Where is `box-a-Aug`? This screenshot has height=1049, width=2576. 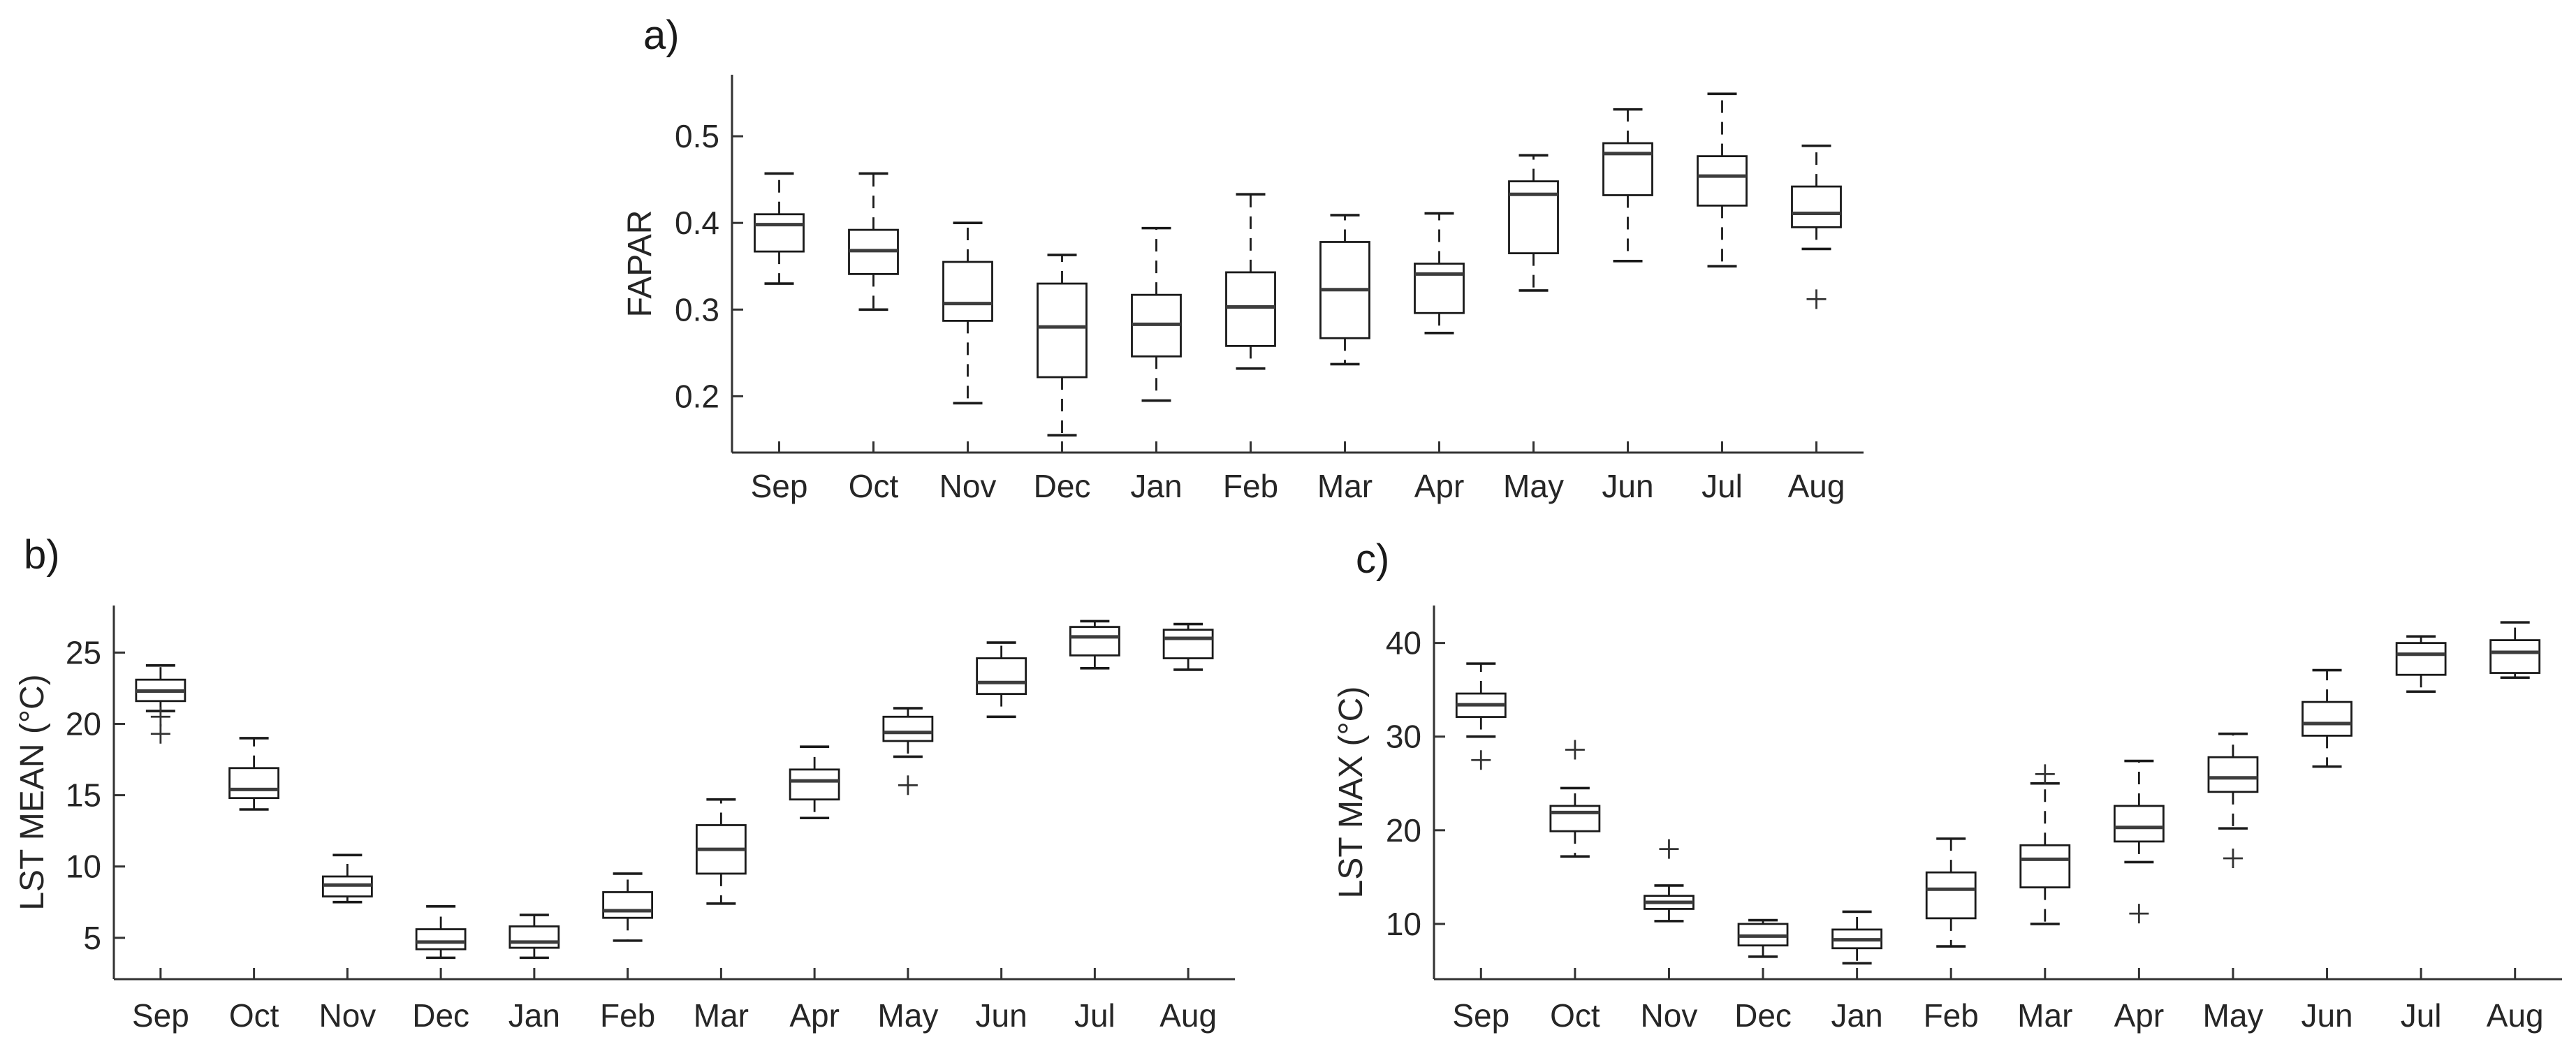 box-a-Aug is located at coordinates (1816, 206).